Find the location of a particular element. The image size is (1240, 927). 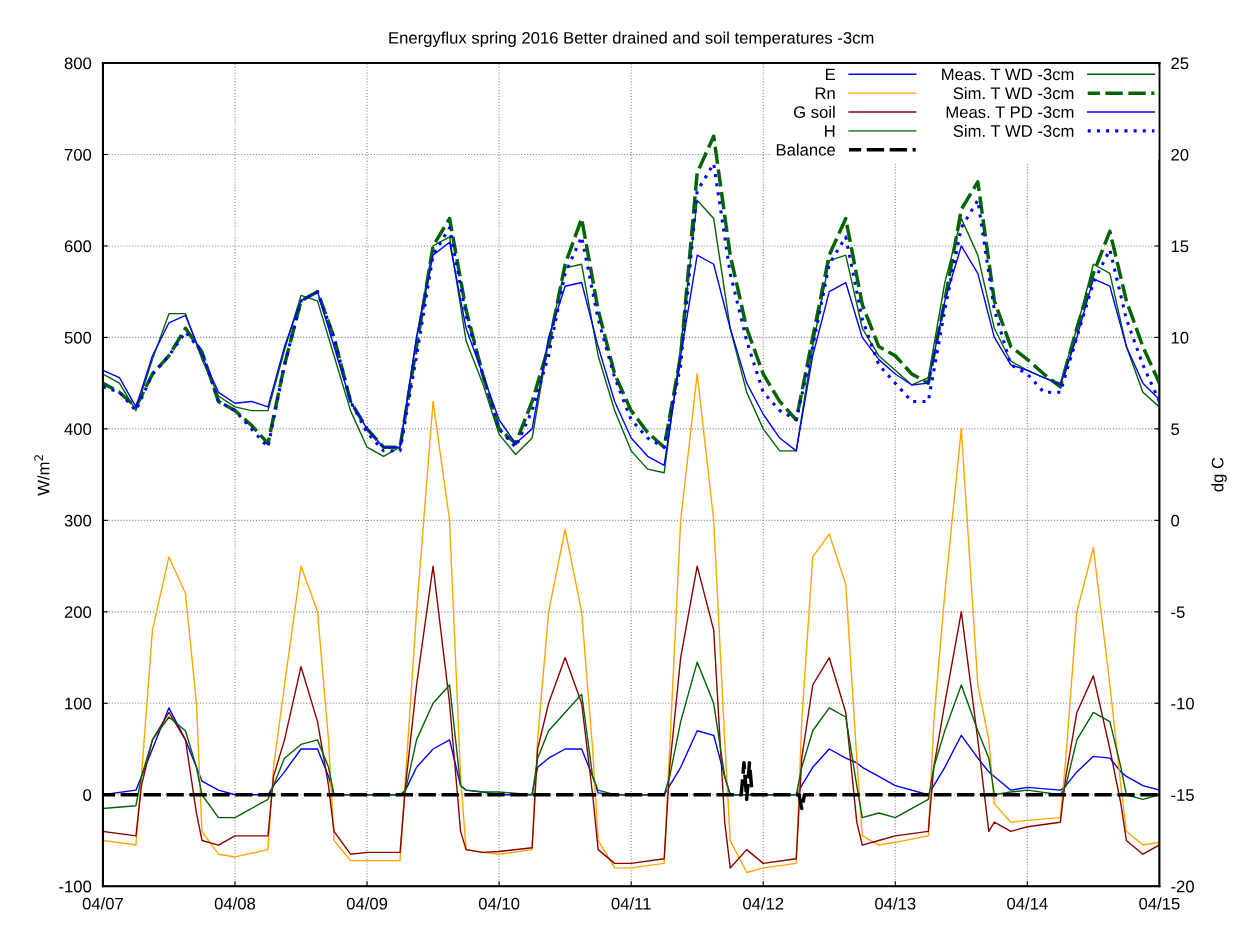

y2-axis-title: dg C is located at coordinates (1219, 474).